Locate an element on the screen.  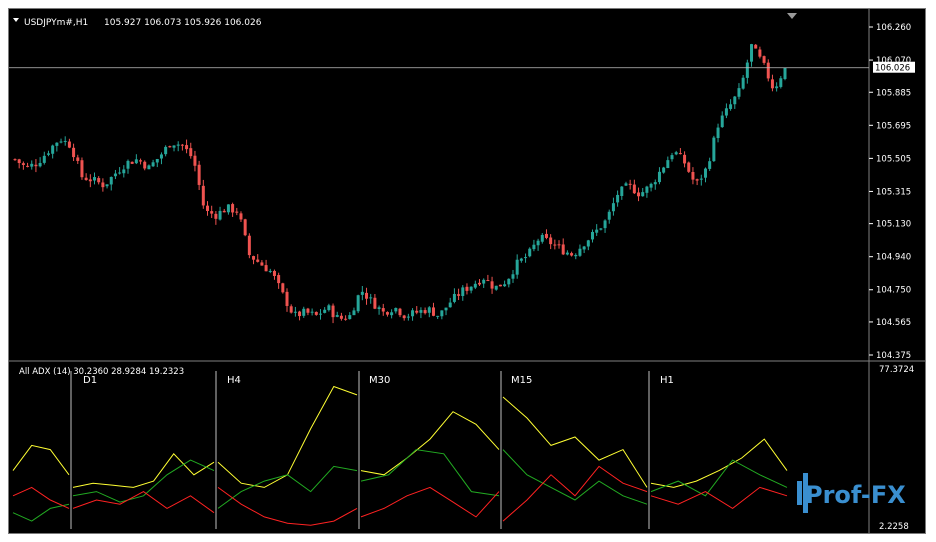
shift-marker-icon is located at coordinates (792, 16).